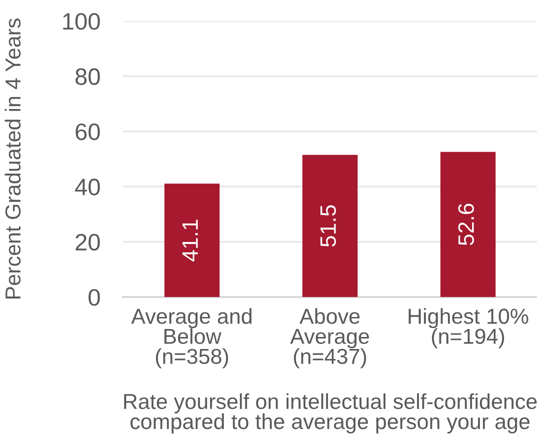 The image size is (537, 448). What do you see at coordinates (330, 413) in the screenshot?
I see `x-axis-title: Rate yourself on intellectual self-confidence compared to the average person your age` at bounding box center [330, 413].